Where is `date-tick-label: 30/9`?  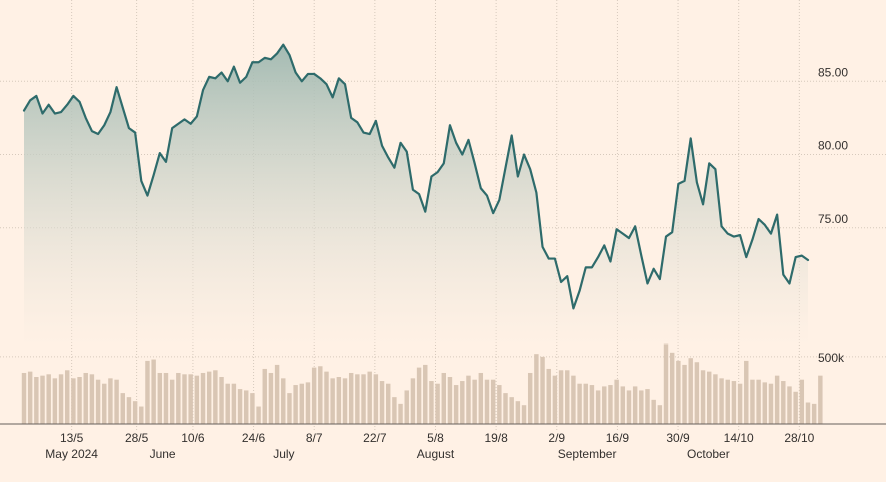
date-tick-label: 30/9 is located at coordinates (678, 438).